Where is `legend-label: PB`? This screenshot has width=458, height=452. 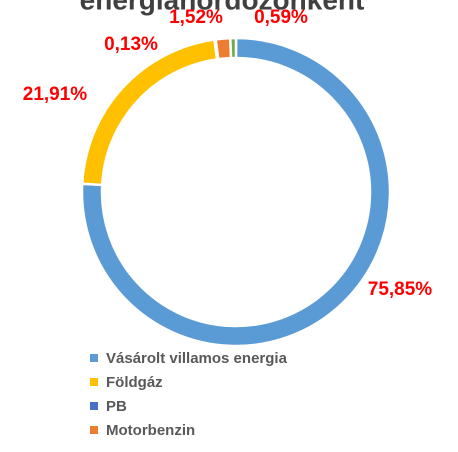
legend-label: PB is located at coordinates (116, 406).